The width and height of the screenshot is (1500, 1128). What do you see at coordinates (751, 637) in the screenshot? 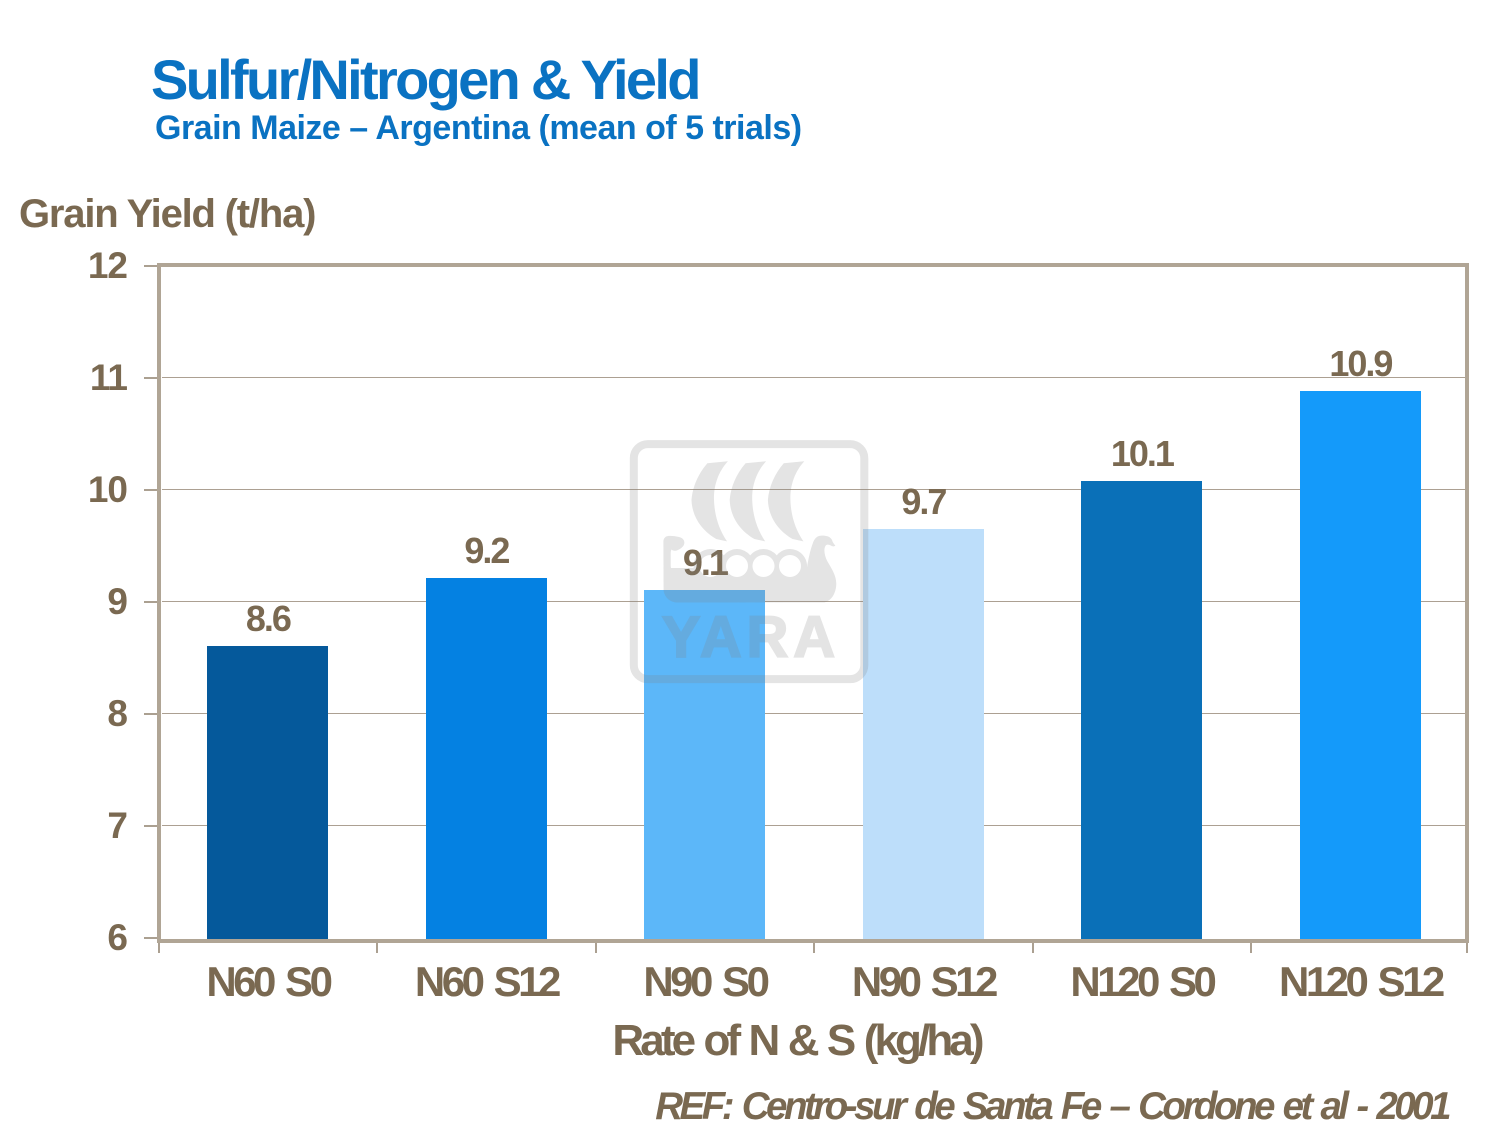
I see `svg-text: YARA` at bounding box center [751, 637].